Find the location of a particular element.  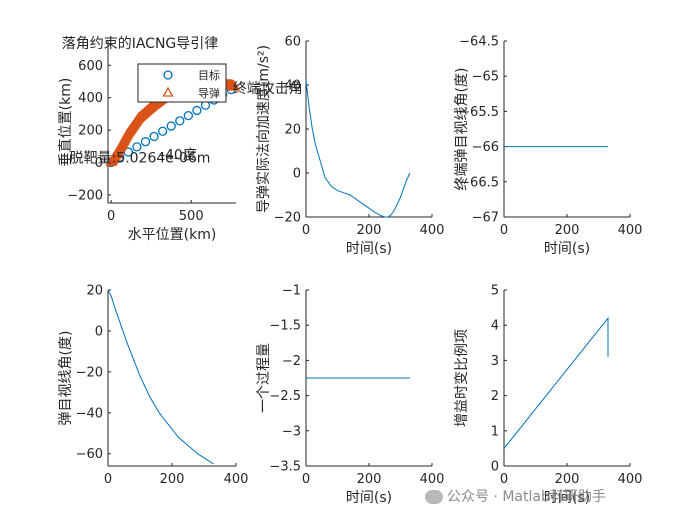

chart1-annotation-3: -40度 is located at coordinates (178, 155).